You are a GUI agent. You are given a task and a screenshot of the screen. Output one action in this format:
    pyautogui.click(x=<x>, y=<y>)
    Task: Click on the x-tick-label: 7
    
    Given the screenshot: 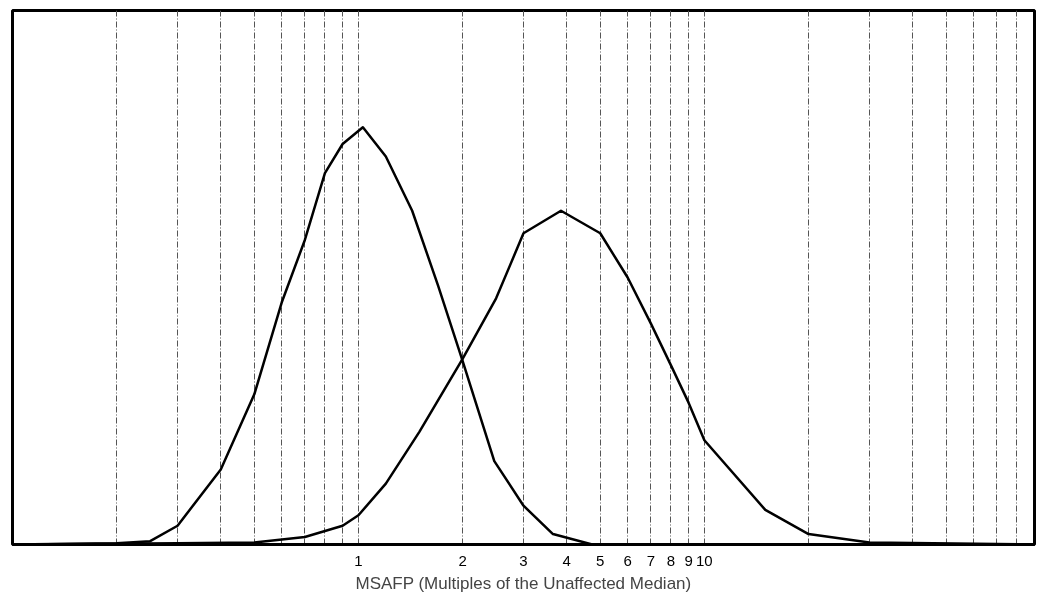 What is the action you would take?
    pyautogui.click(x=650, y=560)
    